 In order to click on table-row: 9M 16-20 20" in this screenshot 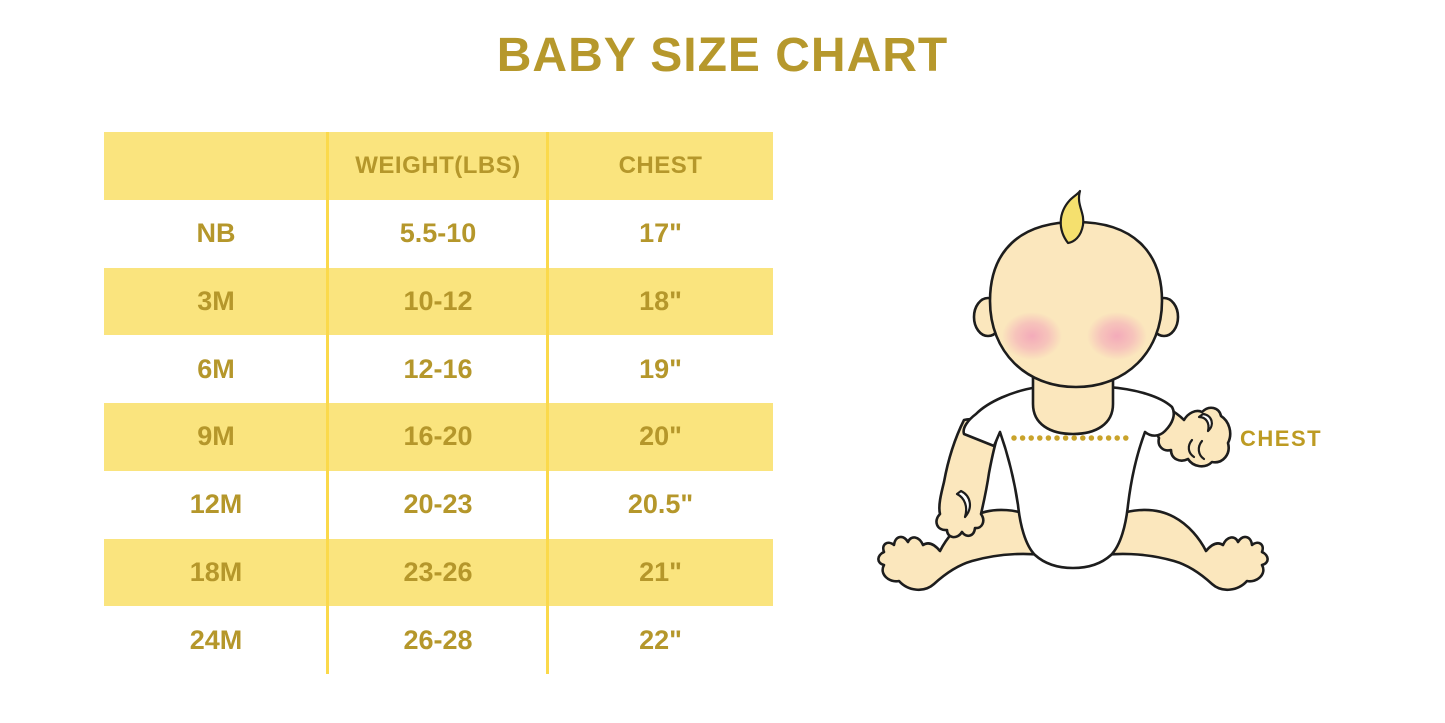, I will do `click(438, 437)`.